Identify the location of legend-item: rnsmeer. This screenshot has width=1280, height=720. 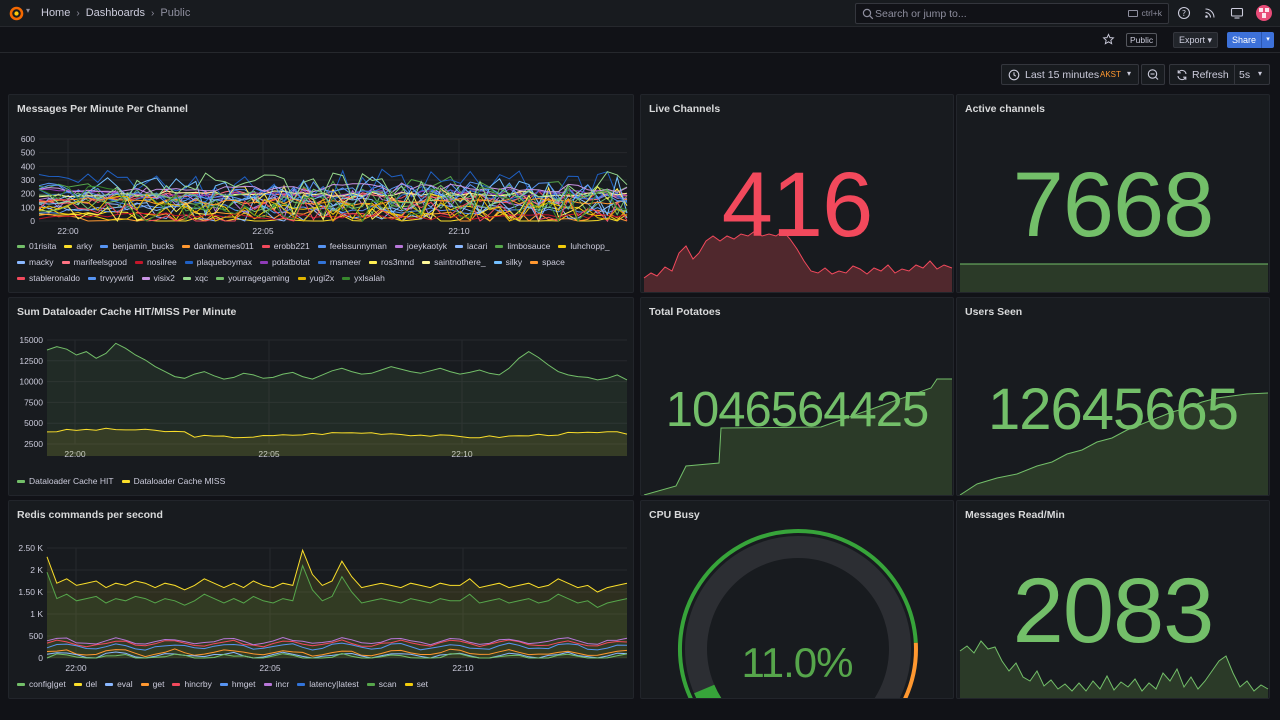
(339, 262).